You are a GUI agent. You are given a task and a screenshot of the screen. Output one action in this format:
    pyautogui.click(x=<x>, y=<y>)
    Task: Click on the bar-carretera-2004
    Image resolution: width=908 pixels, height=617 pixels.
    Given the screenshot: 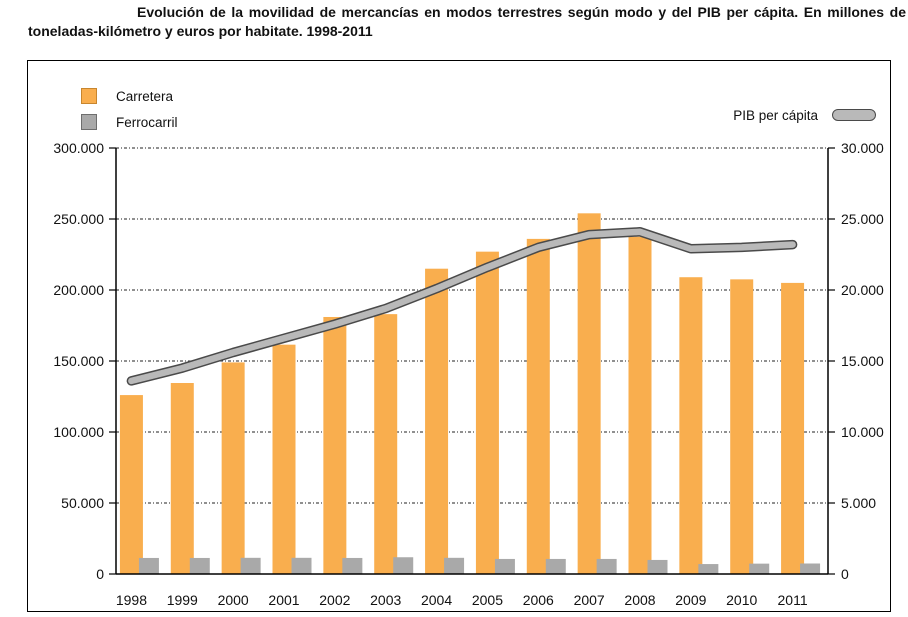 What is the action you would take?
    pyautogui.click(x=437, y=421)
    